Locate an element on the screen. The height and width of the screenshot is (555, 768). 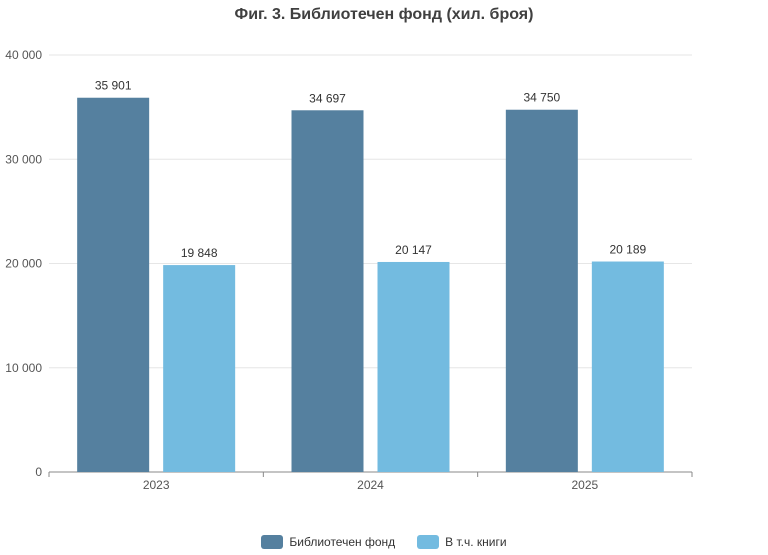
data-label: 20 147 is located at coordinates (413, 250).